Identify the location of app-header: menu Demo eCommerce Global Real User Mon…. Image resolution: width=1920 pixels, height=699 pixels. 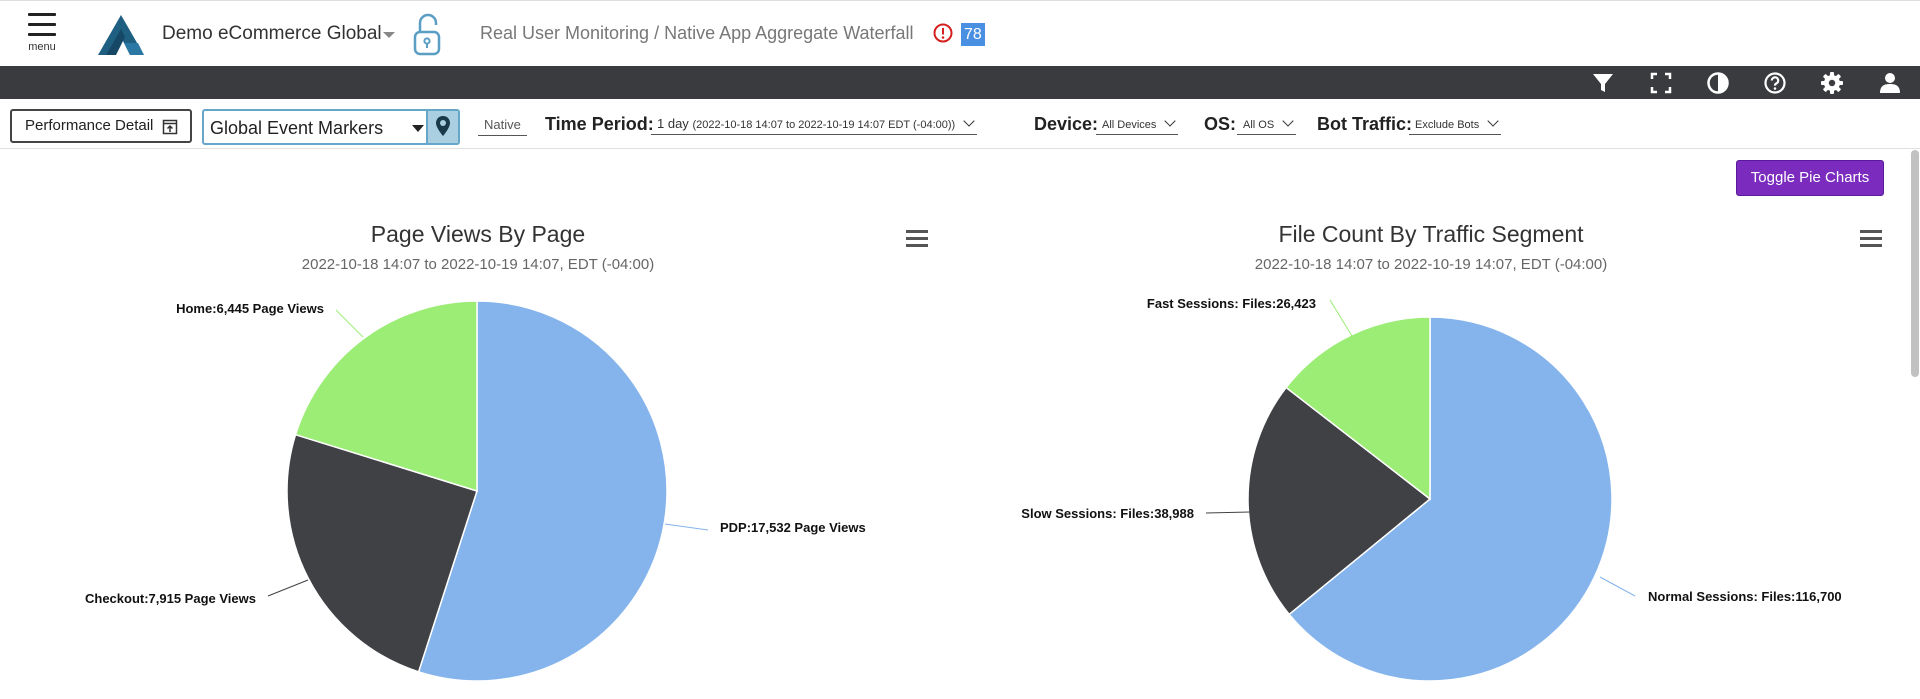
(960, 33).